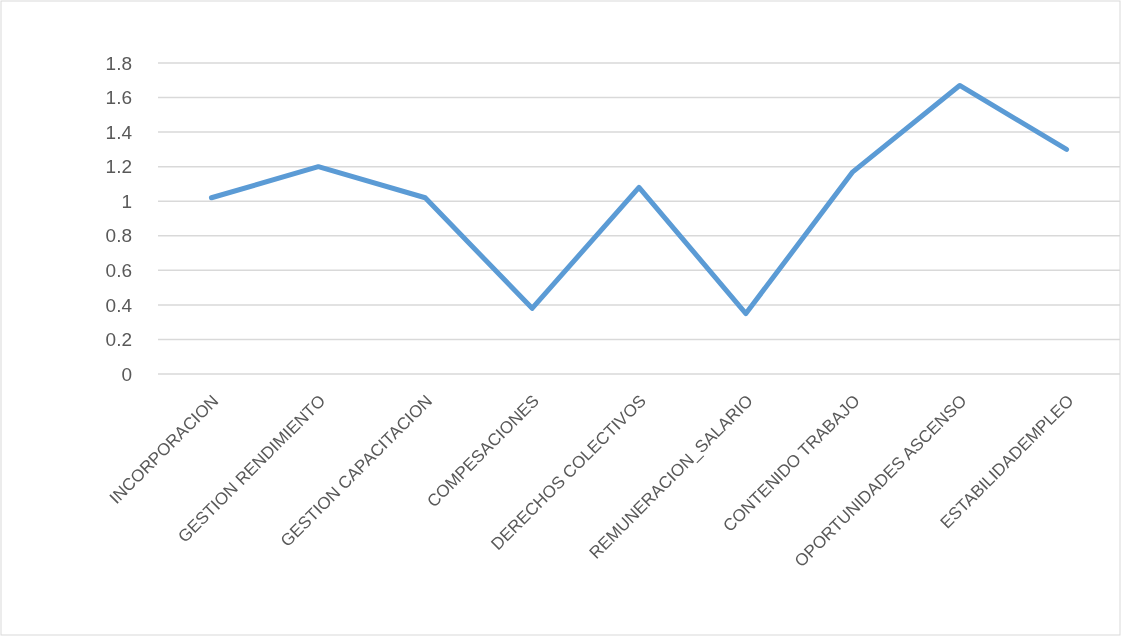 The height and width of the screenshot is (636, 1121). What do you see at coordinates (119, 305) in the screenshot?
I see `y-tick-label: 0.4` at bounding box center [119, 305].